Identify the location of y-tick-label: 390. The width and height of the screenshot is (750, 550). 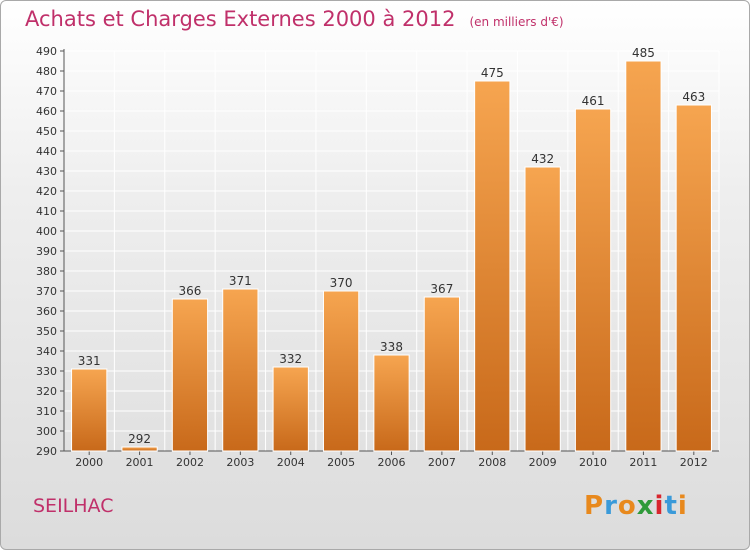
(46, 251).